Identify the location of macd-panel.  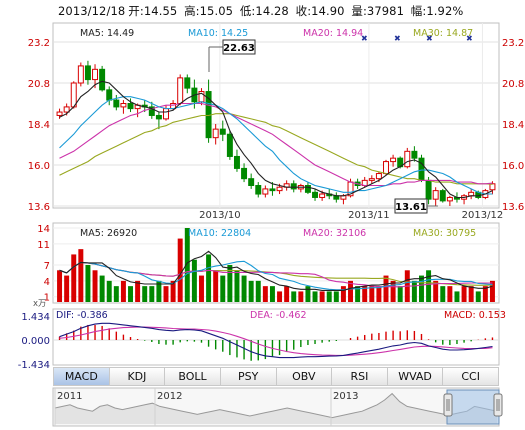
(276, 337).